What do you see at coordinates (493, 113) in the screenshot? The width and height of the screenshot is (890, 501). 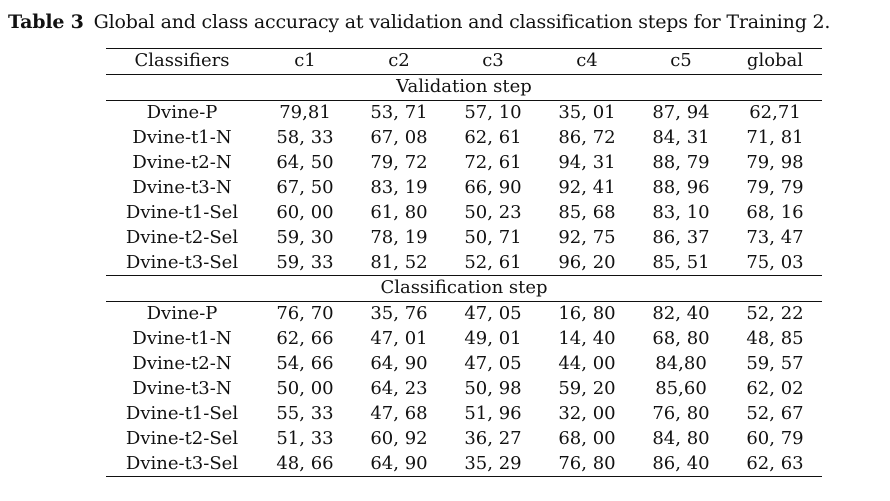 I see `value-cell: 57, 10` at bounding box center [493, 113].